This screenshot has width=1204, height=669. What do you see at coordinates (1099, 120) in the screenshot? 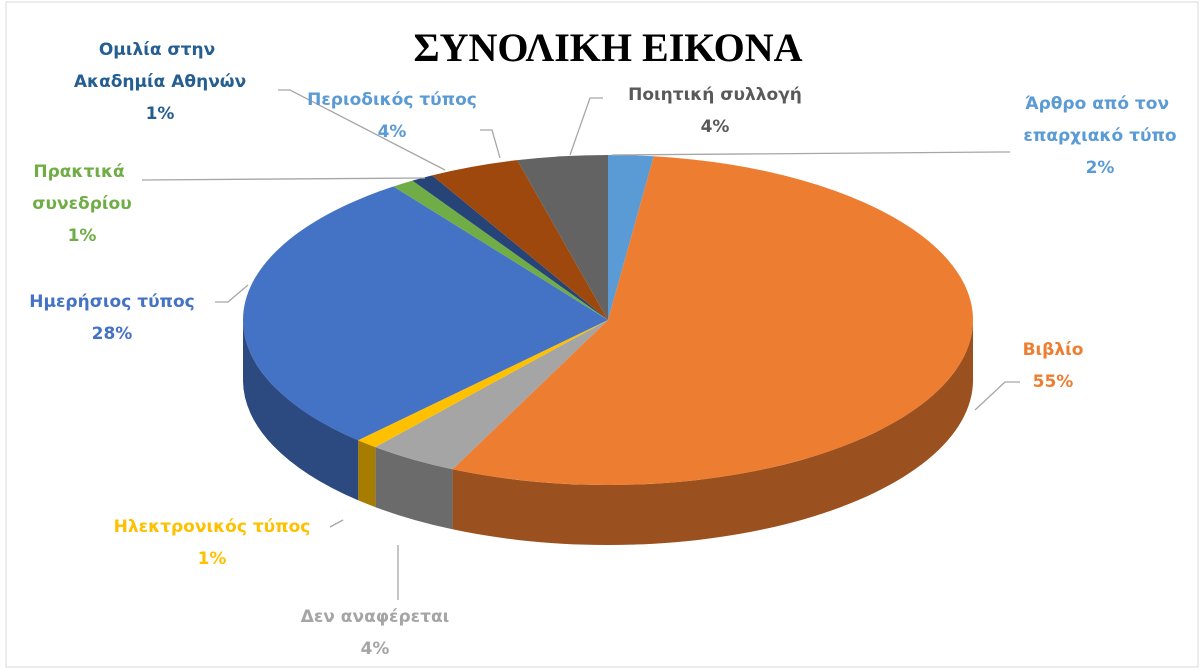
I see `data-label-name: Άρθρο από τον επαρχιακό τύπο` at bounding box center [1099, 120].